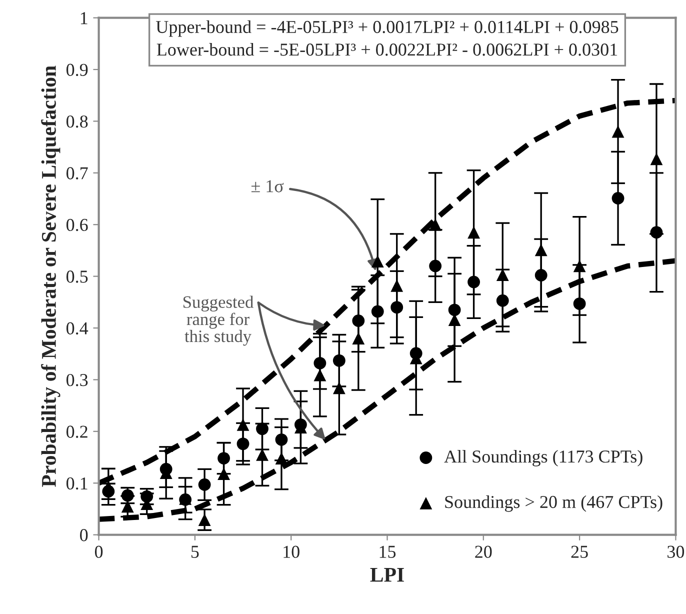  Describe the element at coordinates (387, 575) in the screenshot. I see `x-axis-title: LPI` at that location.